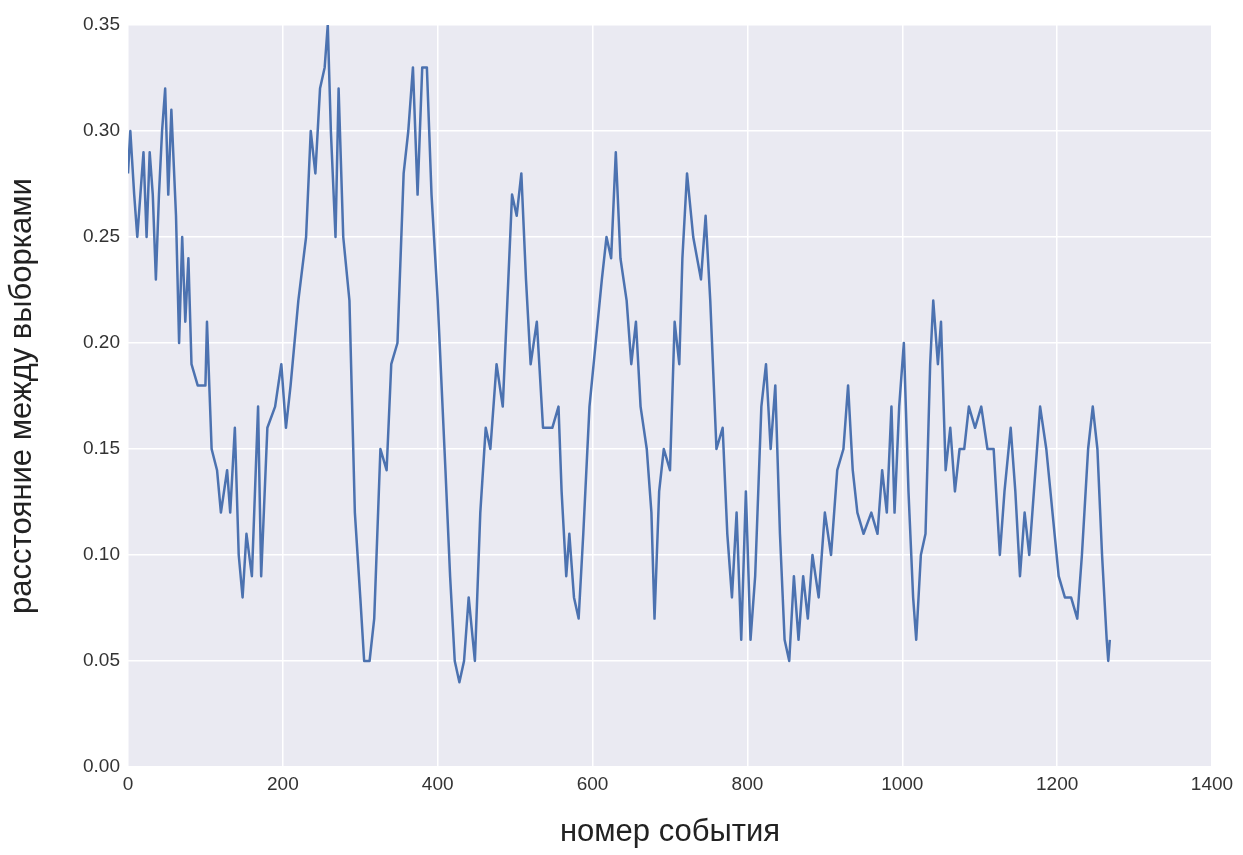 Image resolution: width=1243 pixels, height=855 pixels. What do you see at coordinates (1212, 783) in the screenshot?
I see `x-tick-label: 1400` at bounding box center [1212, 783].